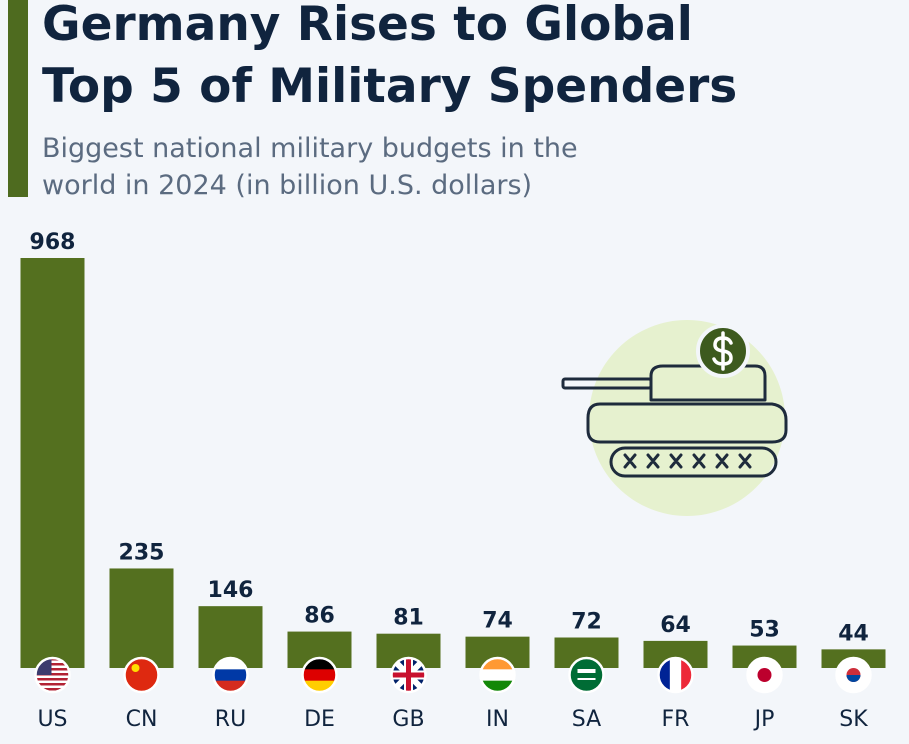  I want to click on value-label: 64, so click(675, 625).